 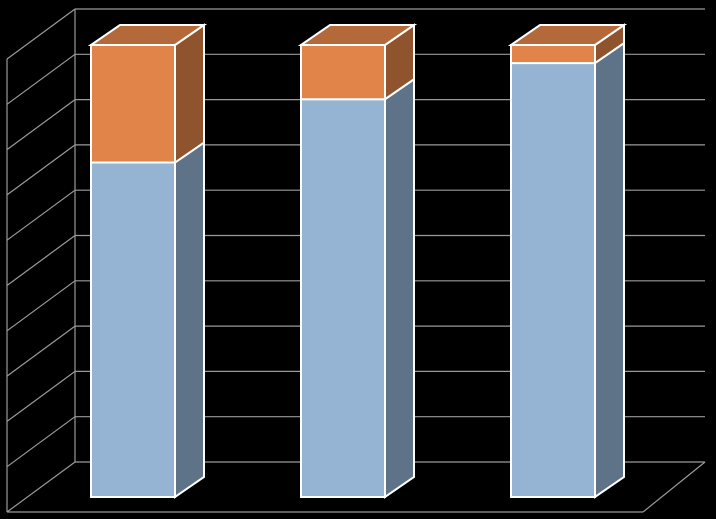 What do you see at coordinates (674, 487) in the screenshot?
I see `floor-right-edge` at bounding box center [674, 487].